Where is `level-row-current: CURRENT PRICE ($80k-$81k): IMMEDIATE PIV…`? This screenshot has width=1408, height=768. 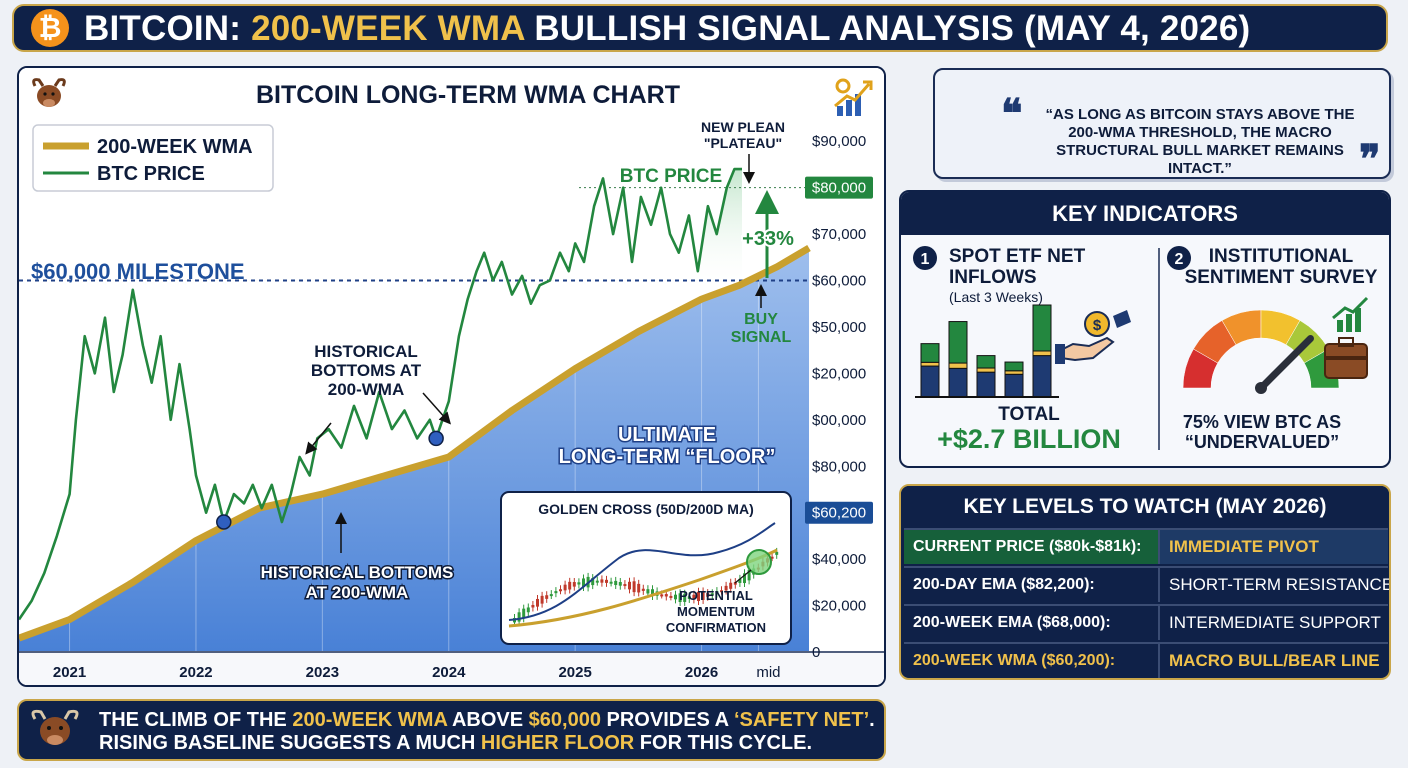 level-row-current: CURRENT PRICE ($80k-$81k): IMMEDIATE PIV… is located at coordinates (1146, 546).